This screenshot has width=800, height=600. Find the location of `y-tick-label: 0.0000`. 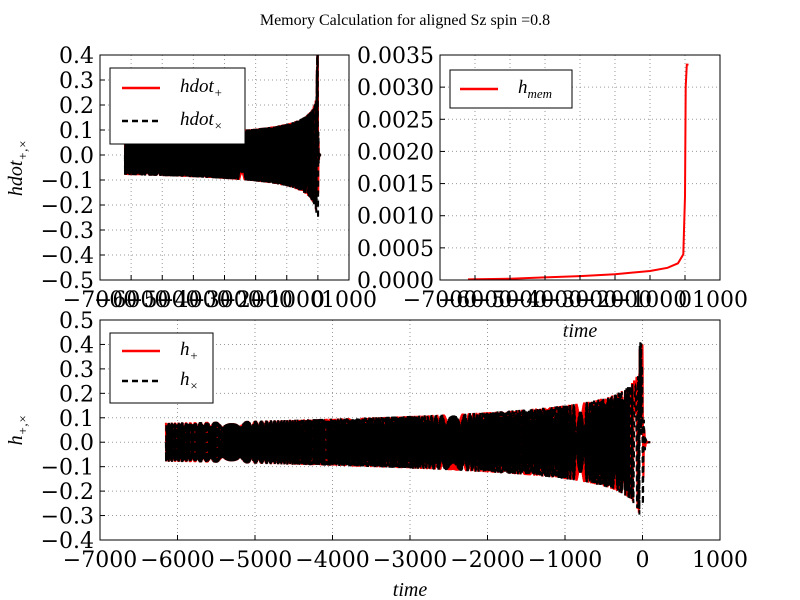

y-tick-label: 0.0000 is located at coordinates (395, 281).